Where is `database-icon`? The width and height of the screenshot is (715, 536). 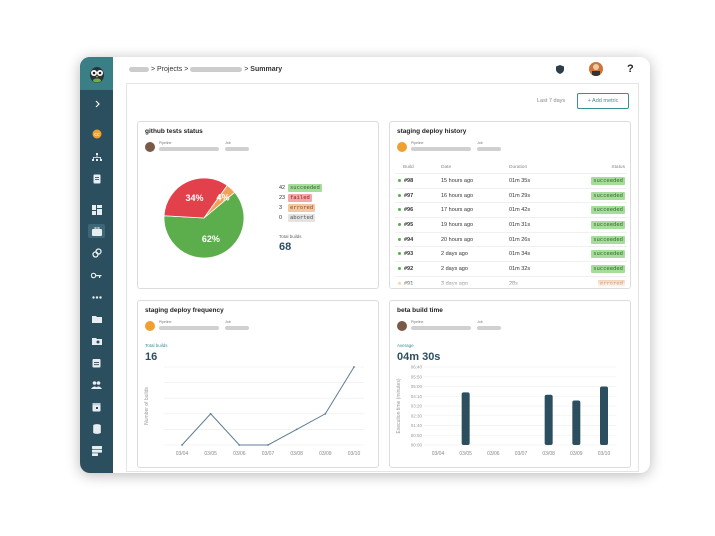 database-icon is located at coordinates (96, 429).